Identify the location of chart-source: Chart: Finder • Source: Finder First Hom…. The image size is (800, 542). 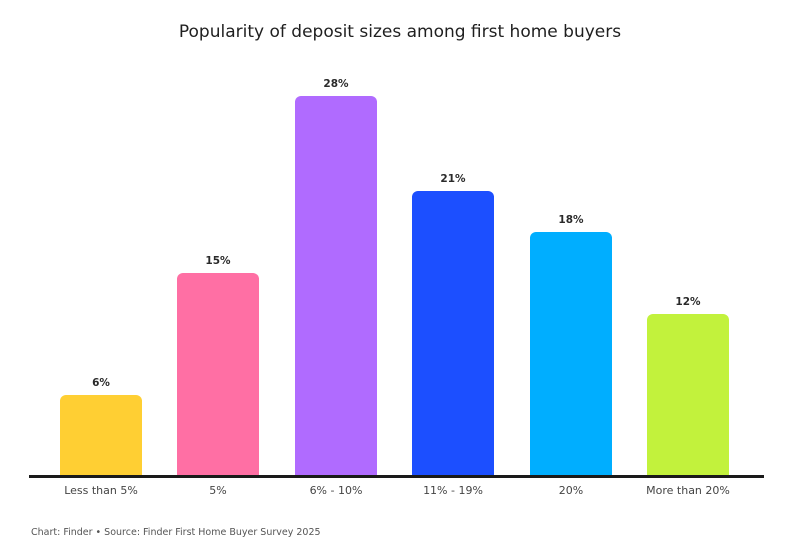
(176, 532).